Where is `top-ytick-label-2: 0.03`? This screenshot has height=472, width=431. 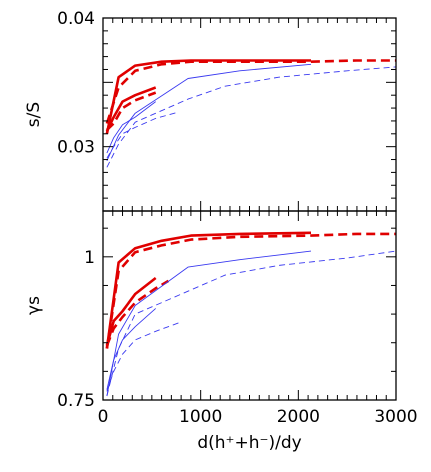
top-ytick-label-2: 0.03 is located at coordinates (76, 148).